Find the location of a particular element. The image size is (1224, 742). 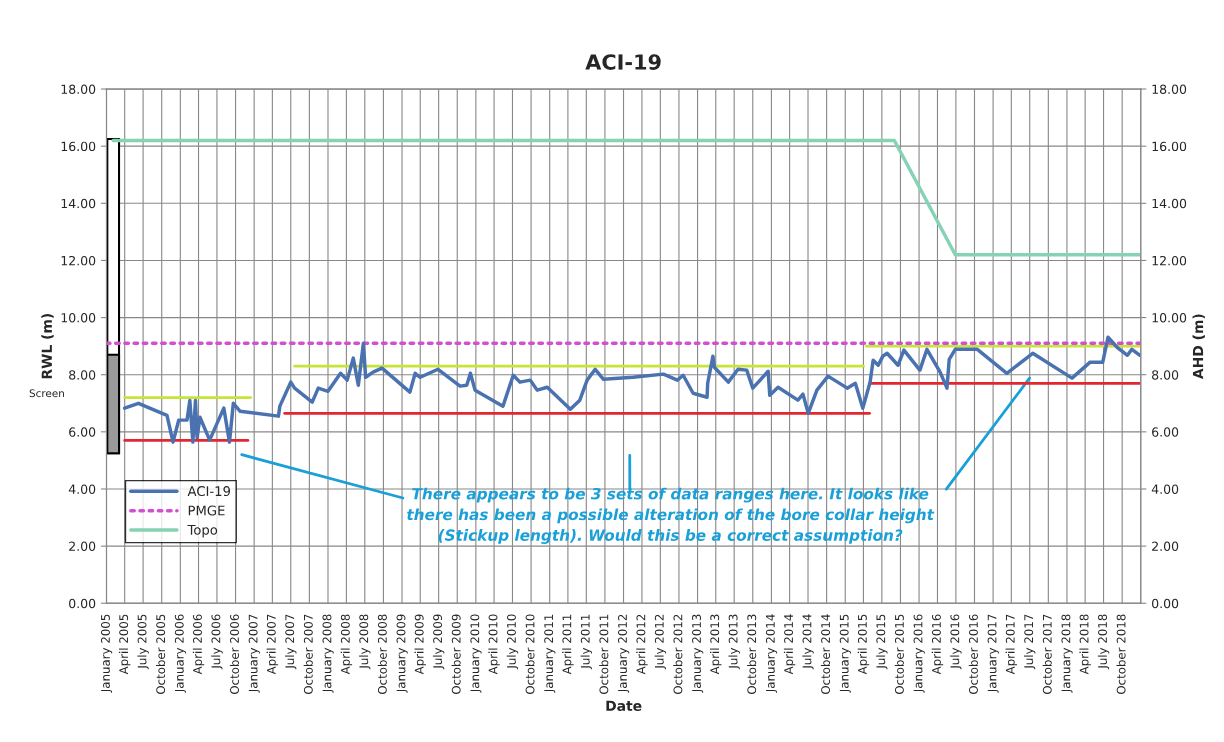

x-tick-label: April 2008 is located at coordinates (346, 644).